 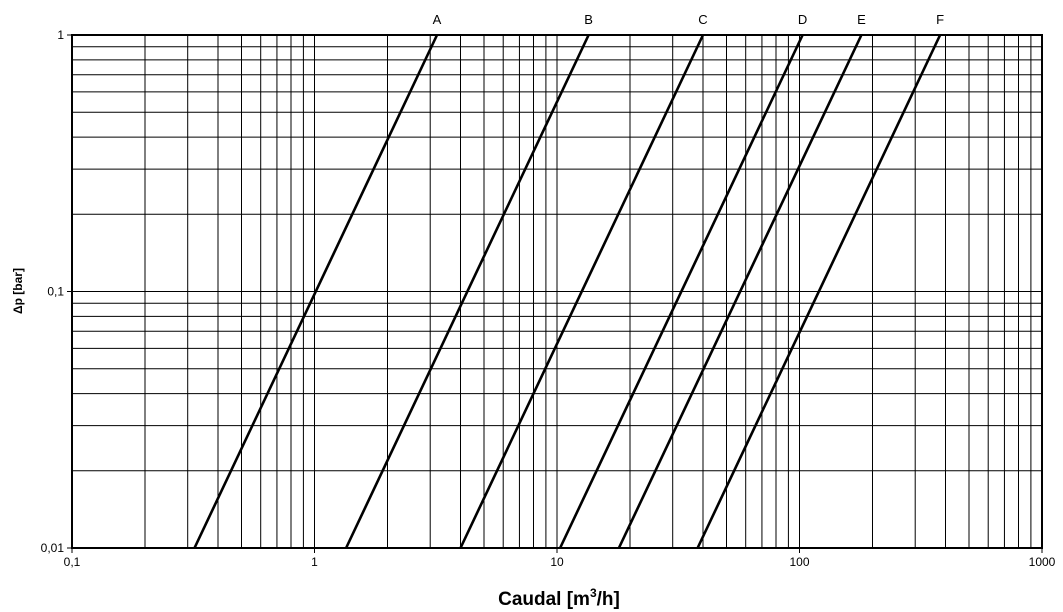 What do you see at coordinates (314, 562) in the screenshot?
I see `x-tick-label: 1` at bounding box center [314, 562].